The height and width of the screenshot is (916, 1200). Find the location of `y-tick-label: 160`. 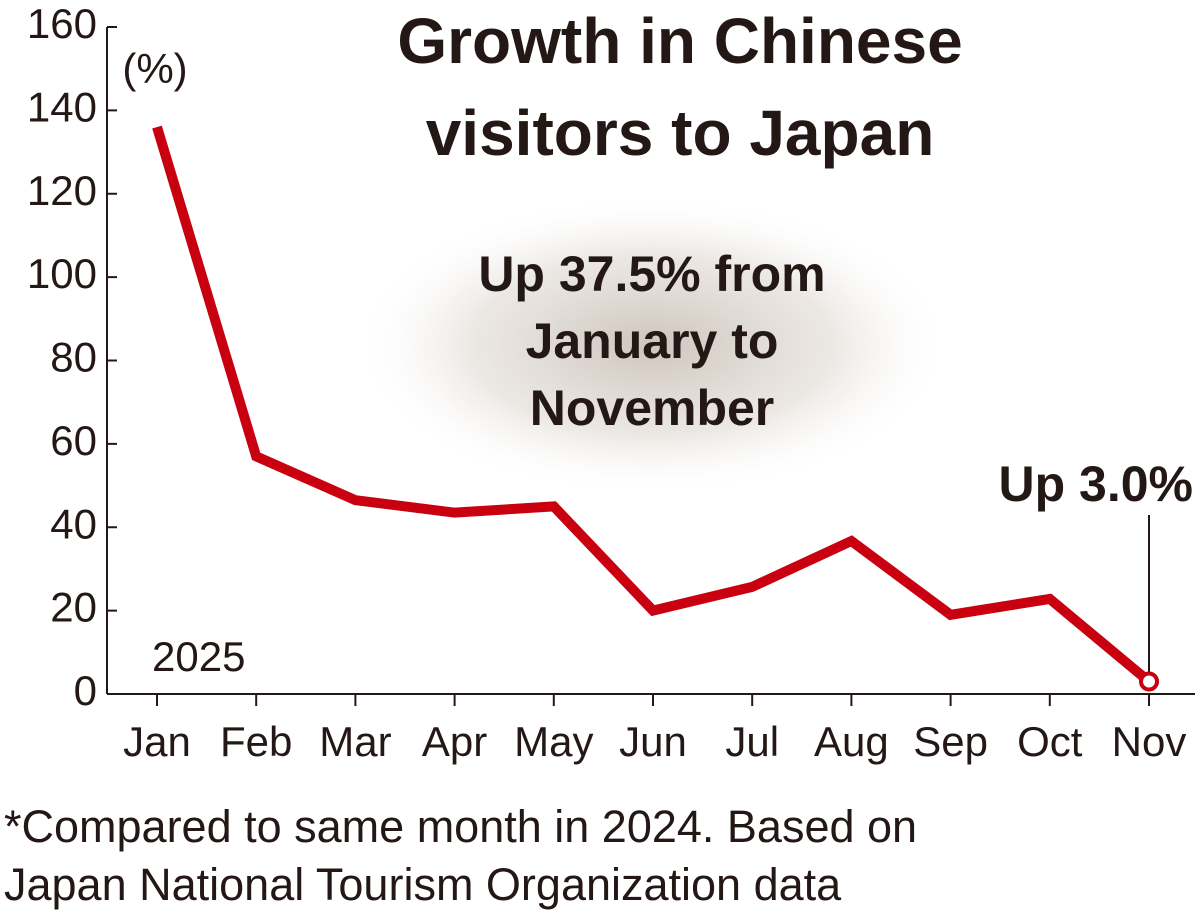

y-tick-label: 160 is located at coordinates (62, 23).